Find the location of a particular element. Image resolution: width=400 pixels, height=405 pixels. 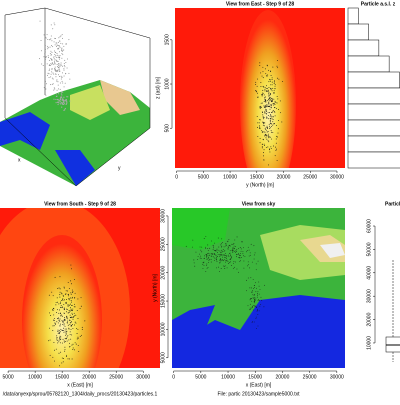

x-tick-label: 10000 is located at coordinates (230, 177).